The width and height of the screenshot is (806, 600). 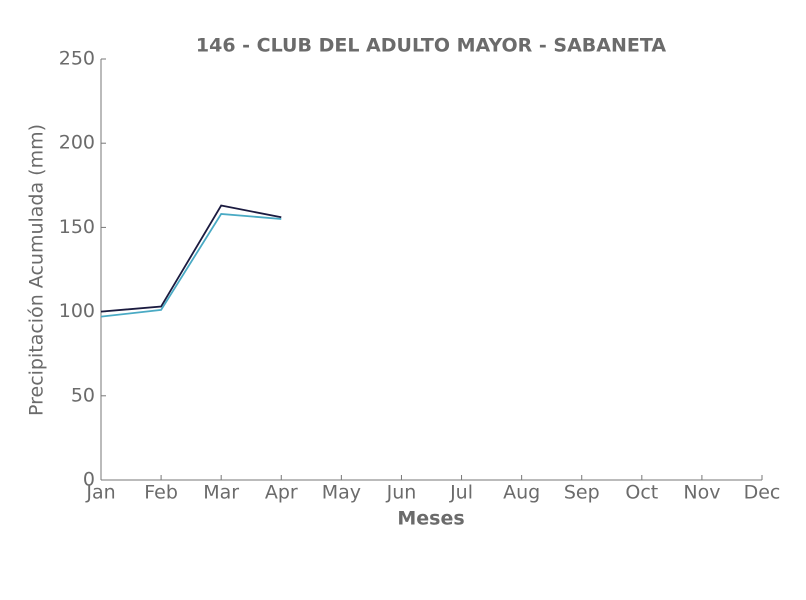 I want to click on x-tick-label: Jan, so click(x=100, y=493).